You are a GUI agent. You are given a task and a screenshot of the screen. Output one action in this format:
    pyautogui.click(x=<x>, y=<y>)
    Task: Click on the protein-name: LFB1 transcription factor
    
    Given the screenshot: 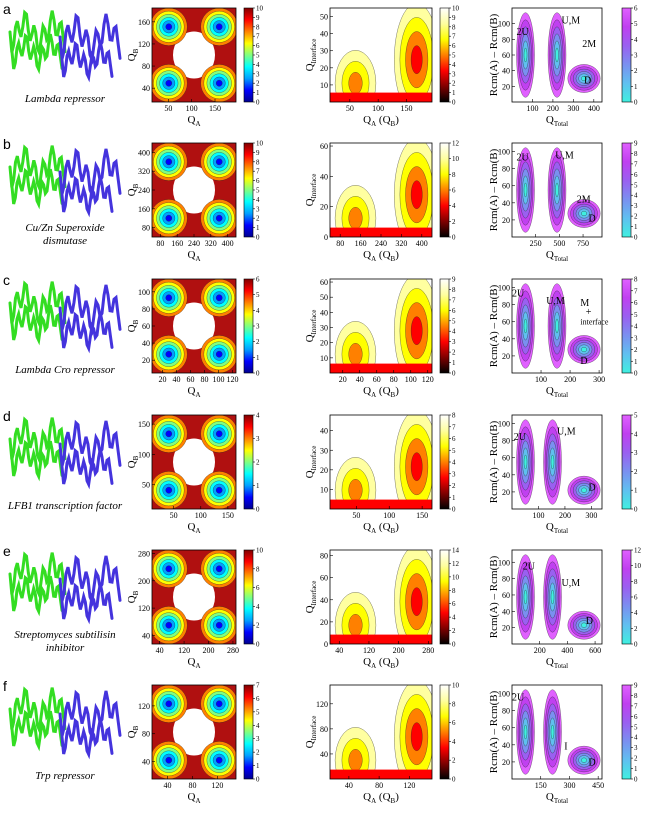 What is the action you would take?
    pyautogui.click(x=65, y=506)
    